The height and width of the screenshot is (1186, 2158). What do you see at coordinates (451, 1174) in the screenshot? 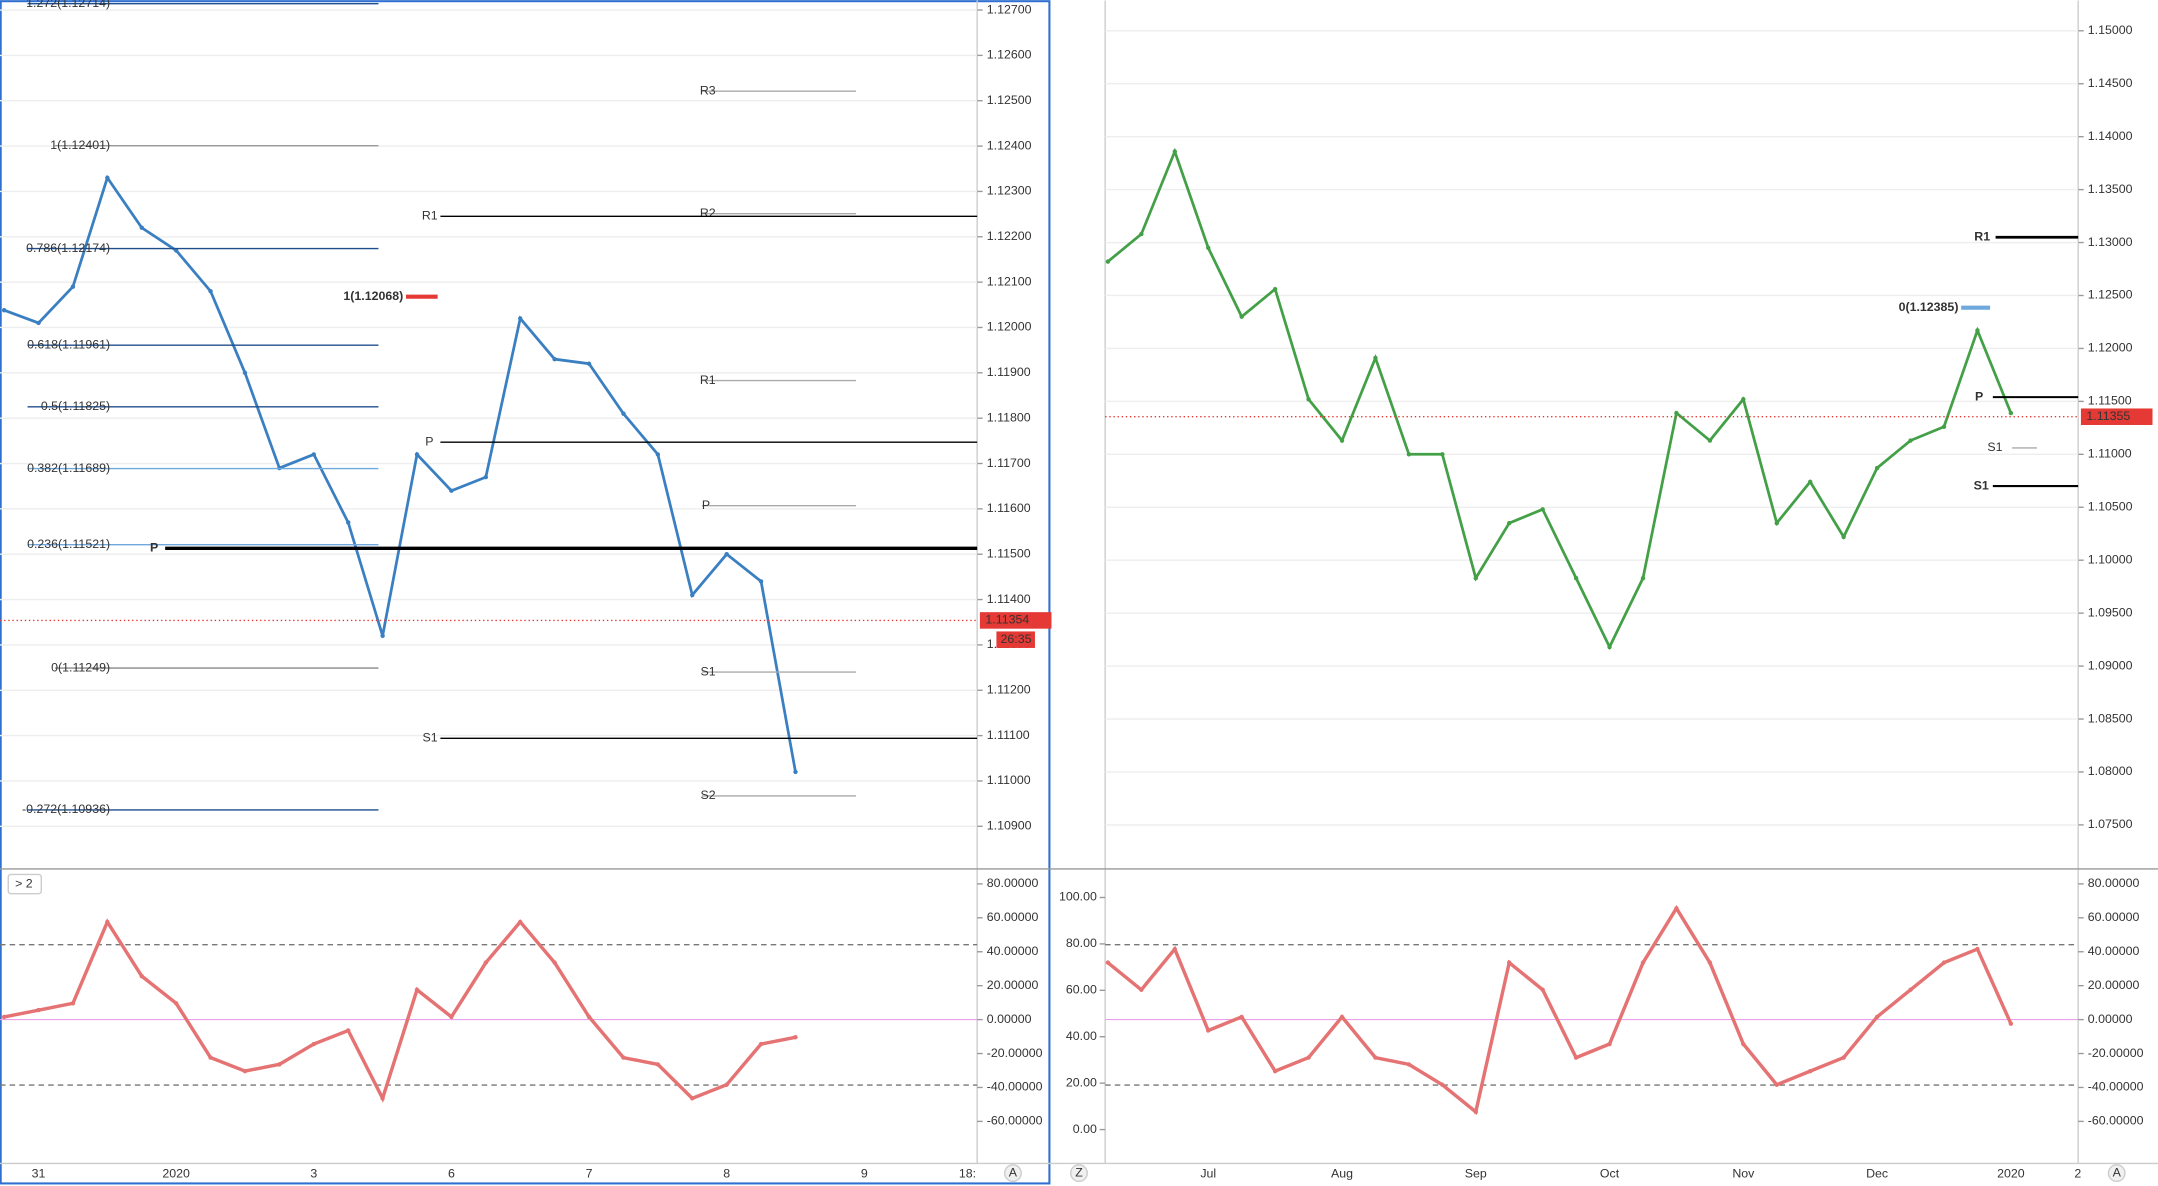
I see `x-tick-label: 6` at bounding box center [451, 1174].